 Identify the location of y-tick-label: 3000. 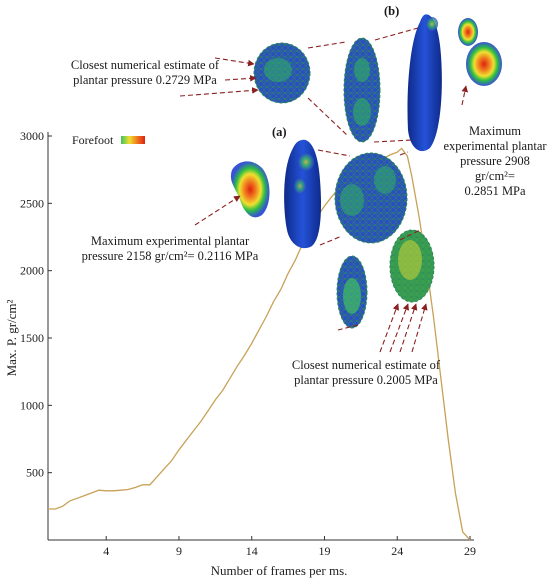
(32, 136).